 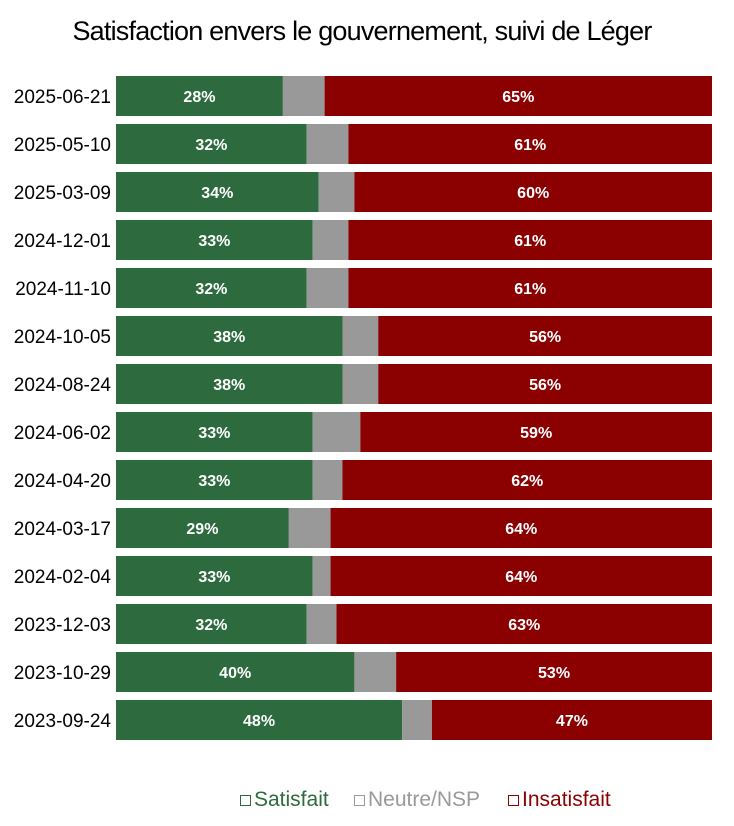 What do you see at coordinates (63, 577) in the screenshot?
I see `category-label: 2024-02-04` at bounding box center [63, 577].